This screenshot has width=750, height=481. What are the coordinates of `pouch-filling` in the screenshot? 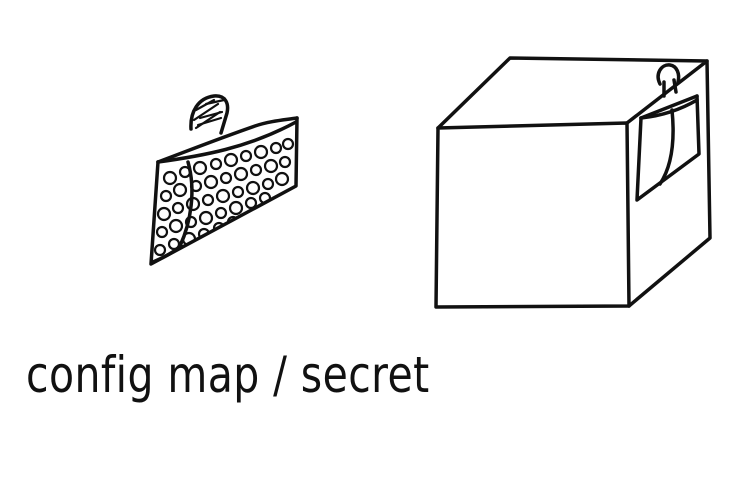 It's located at (224, 197).